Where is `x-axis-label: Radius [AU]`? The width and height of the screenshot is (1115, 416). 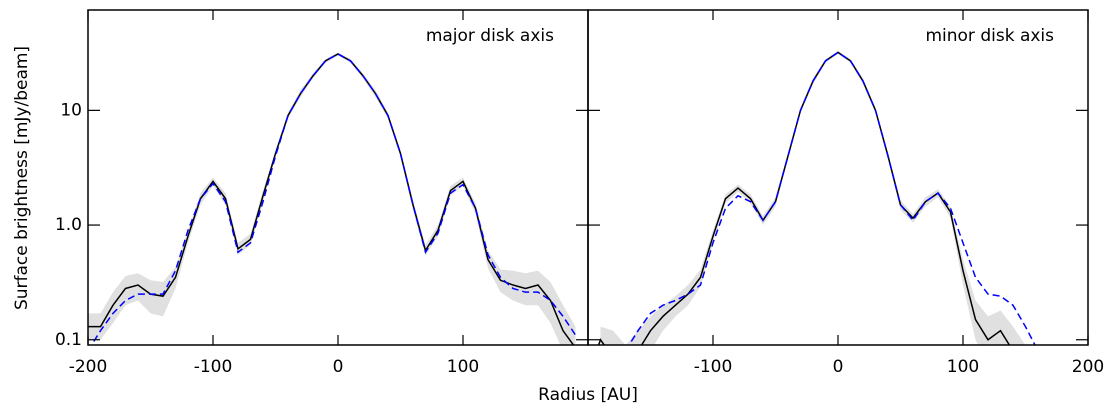
x-axis-label: Radius [AU] is located at coordinates (588, 395).